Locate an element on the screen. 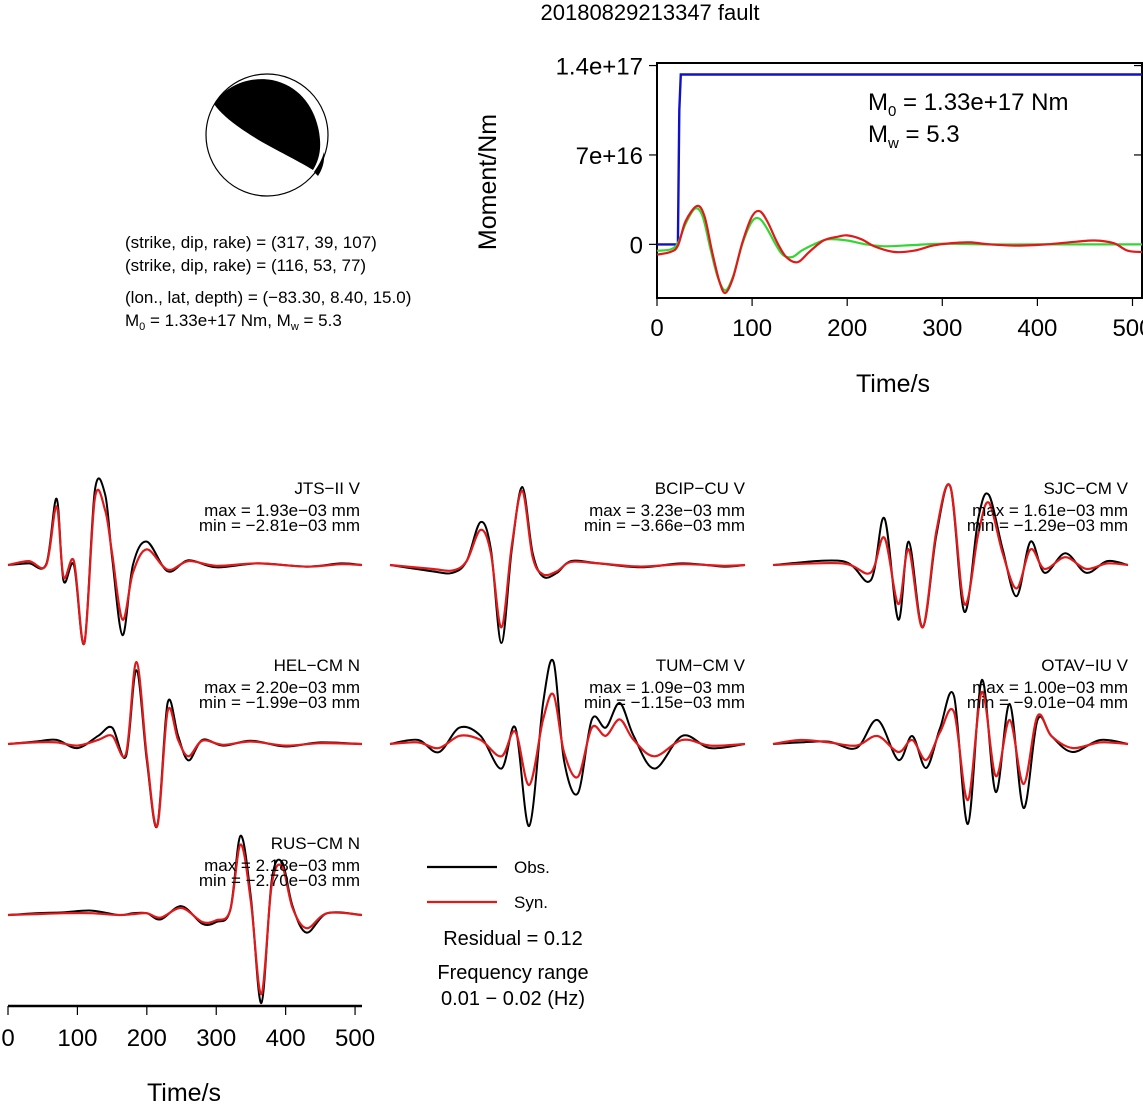  frequency-range-title: Frequency range is located at coordinates (512, 973).